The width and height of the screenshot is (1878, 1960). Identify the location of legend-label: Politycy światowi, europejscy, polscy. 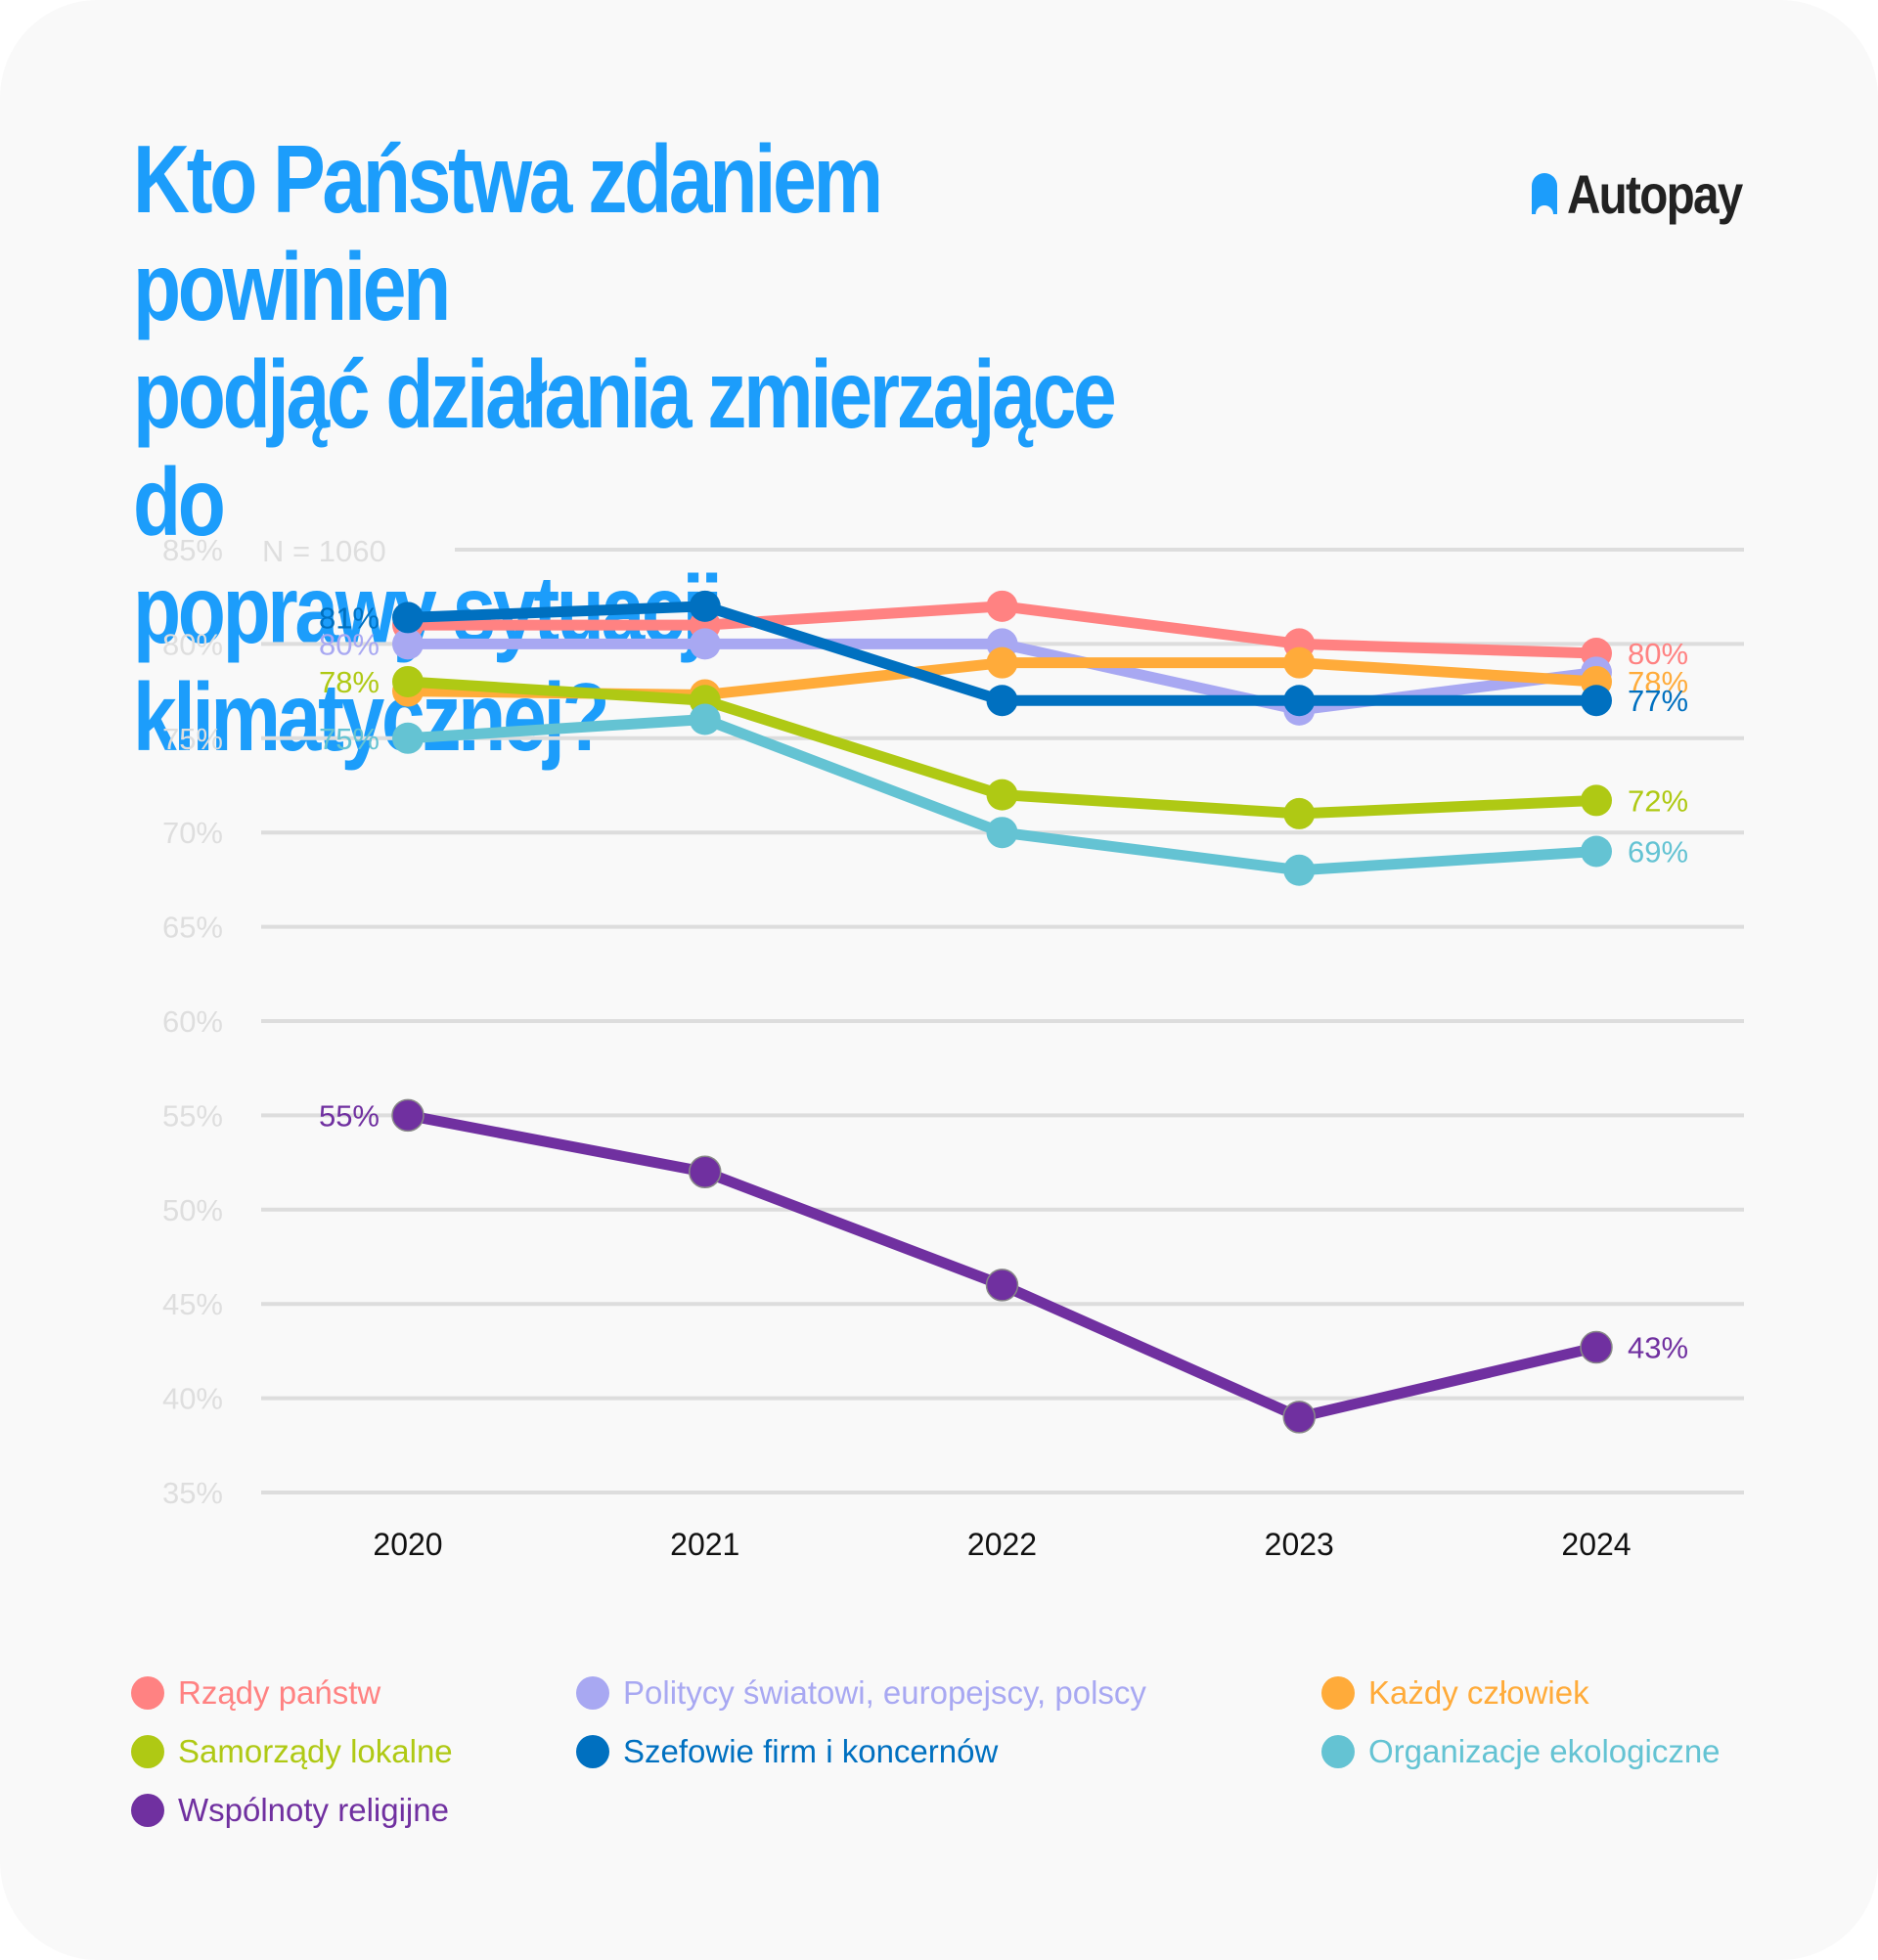
(884, 1693).